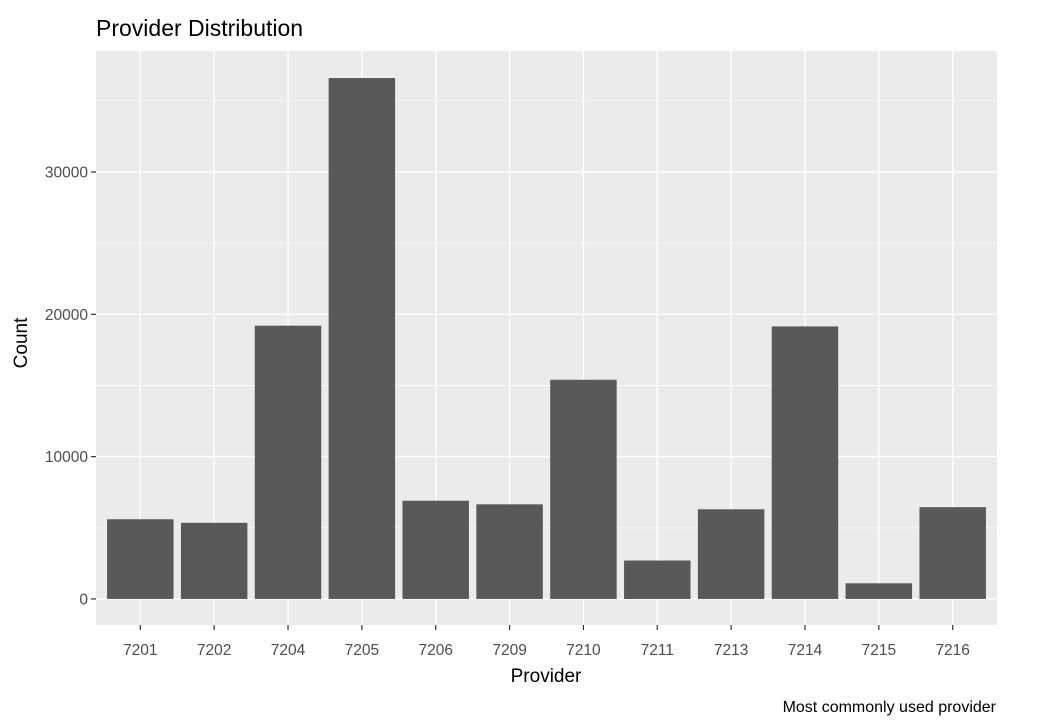  I want to click on x-tick-label: 7205, so click(362, 650).